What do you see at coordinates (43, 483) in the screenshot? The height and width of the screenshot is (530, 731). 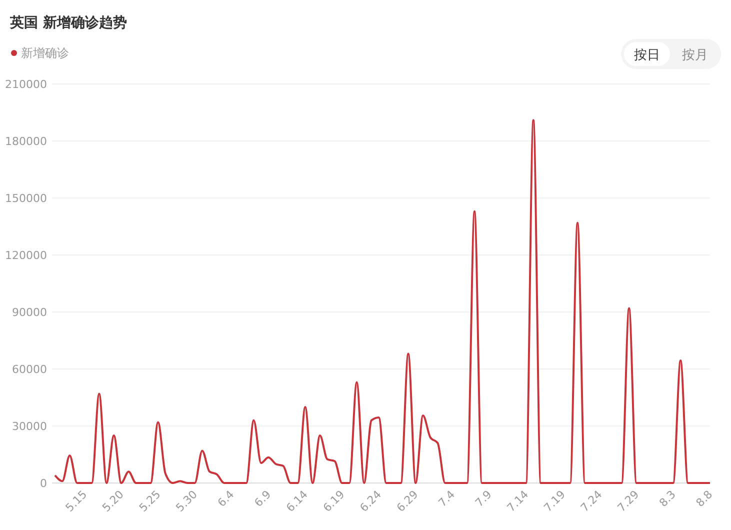 I see `y-tick-label: 0` at bounding box center [43, 483].